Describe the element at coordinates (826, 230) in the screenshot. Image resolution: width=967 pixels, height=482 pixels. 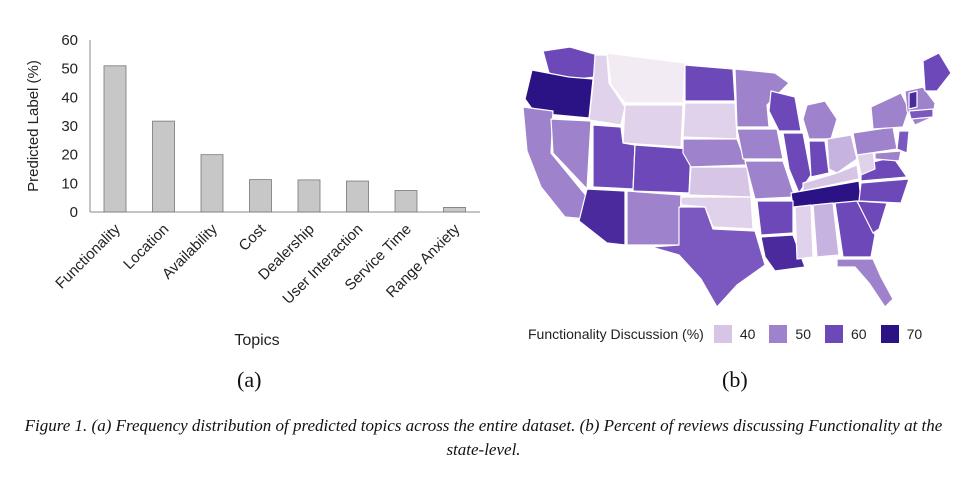
I see `state-alabama` at that location.